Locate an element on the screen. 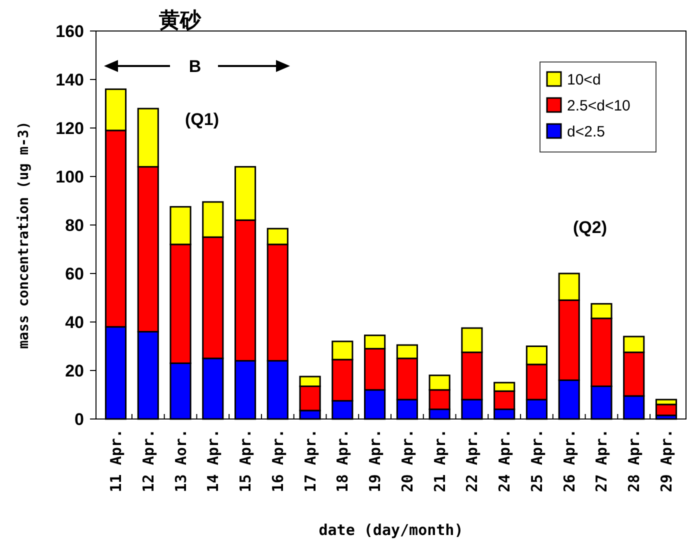 The width and height of the screenshot is (696, 547). x-tick-label: 12 Apr. is located at coordinates (148, 460).